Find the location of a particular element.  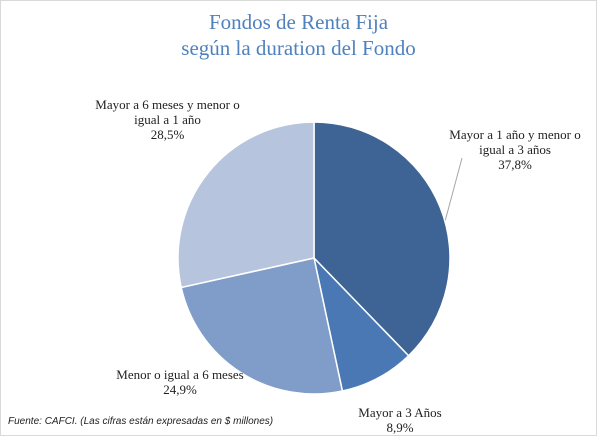

chart-subtitle: según la duration del Fondo is located at coordinates (298, 48).